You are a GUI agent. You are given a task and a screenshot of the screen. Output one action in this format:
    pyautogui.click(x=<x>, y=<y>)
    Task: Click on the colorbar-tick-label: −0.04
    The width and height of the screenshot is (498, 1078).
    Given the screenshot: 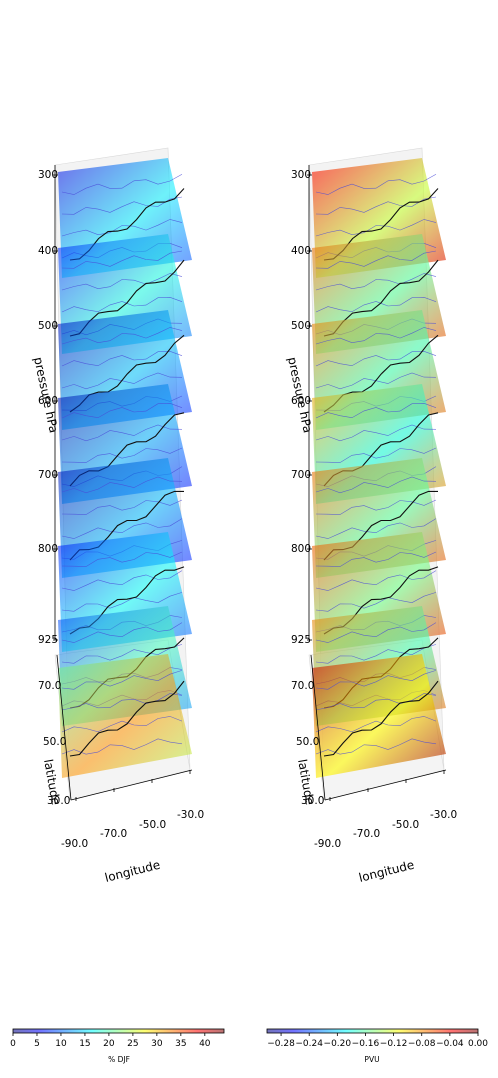 What is the action you would take?
    pyautogui.click(x=450, y=1044)
    